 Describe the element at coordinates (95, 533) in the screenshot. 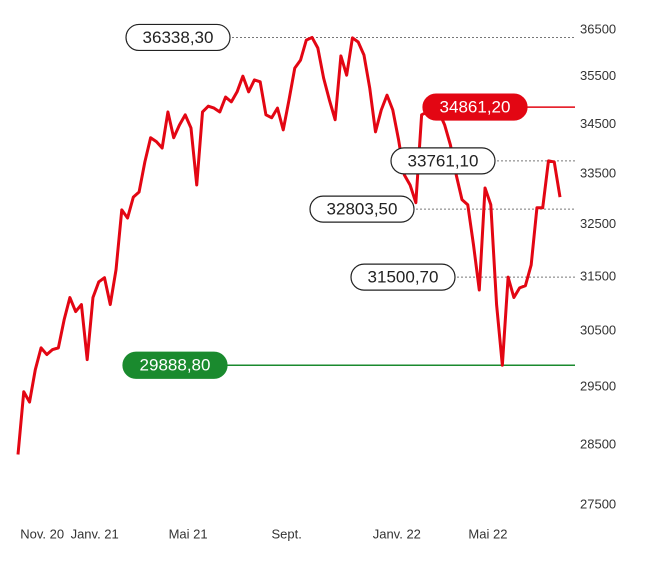

I see `x-tick-label: Janv. 21` at that location.